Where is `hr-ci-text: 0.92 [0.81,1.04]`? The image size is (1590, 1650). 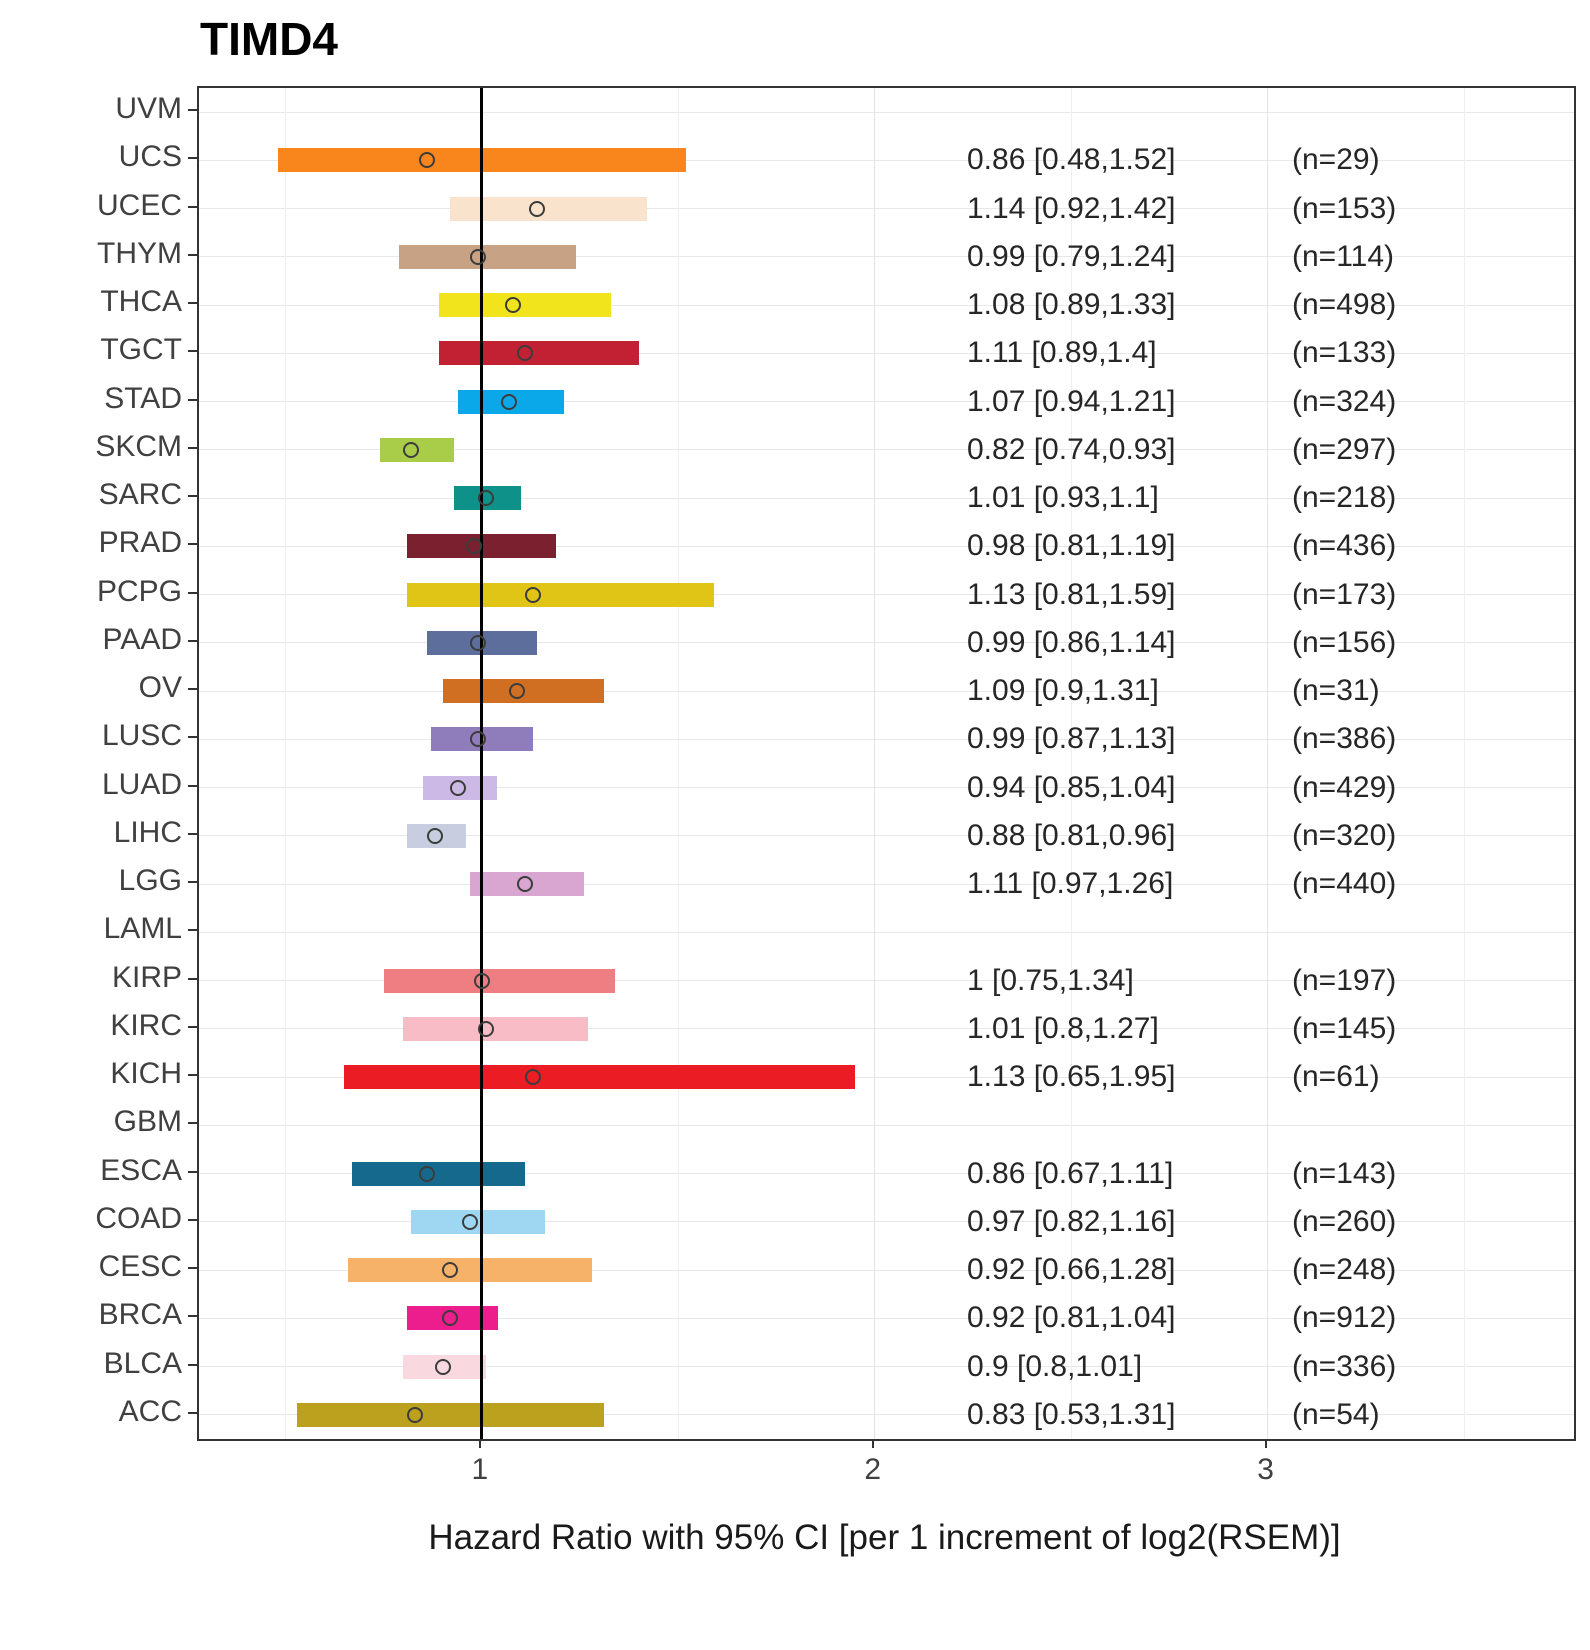 hr-ci-text: 0.92 [0.81,1.04] is located at coordinates (1071, 1318).